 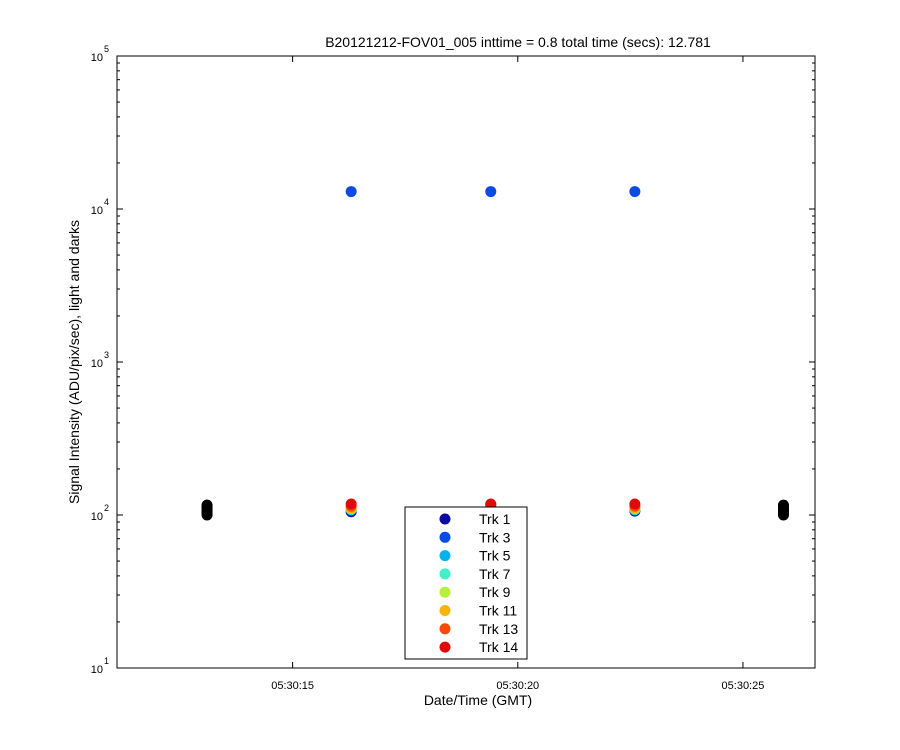 I want to click on legend-label: Trk 1, so click(x=495, y=519).